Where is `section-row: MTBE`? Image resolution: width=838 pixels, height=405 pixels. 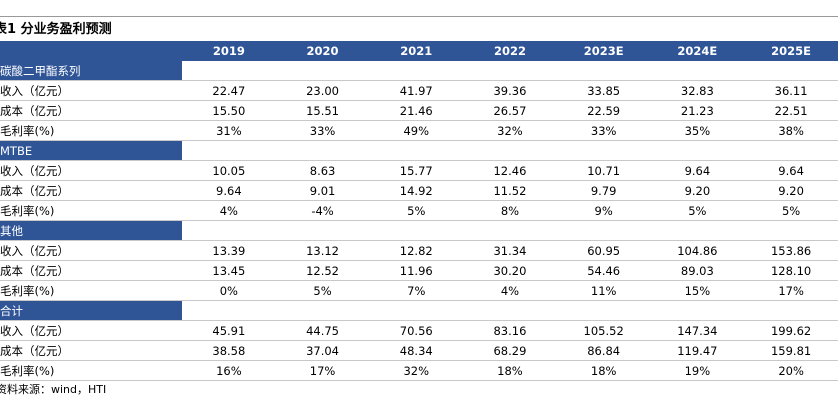
section-row: MTBE is located at coordinates (419, 150).